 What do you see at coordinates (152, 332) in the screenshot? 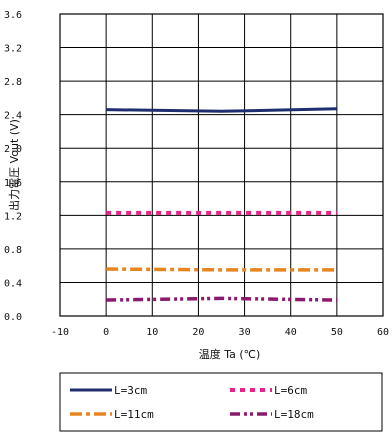
I see `x-tick-label: 10` at bounding box center [152, 332].